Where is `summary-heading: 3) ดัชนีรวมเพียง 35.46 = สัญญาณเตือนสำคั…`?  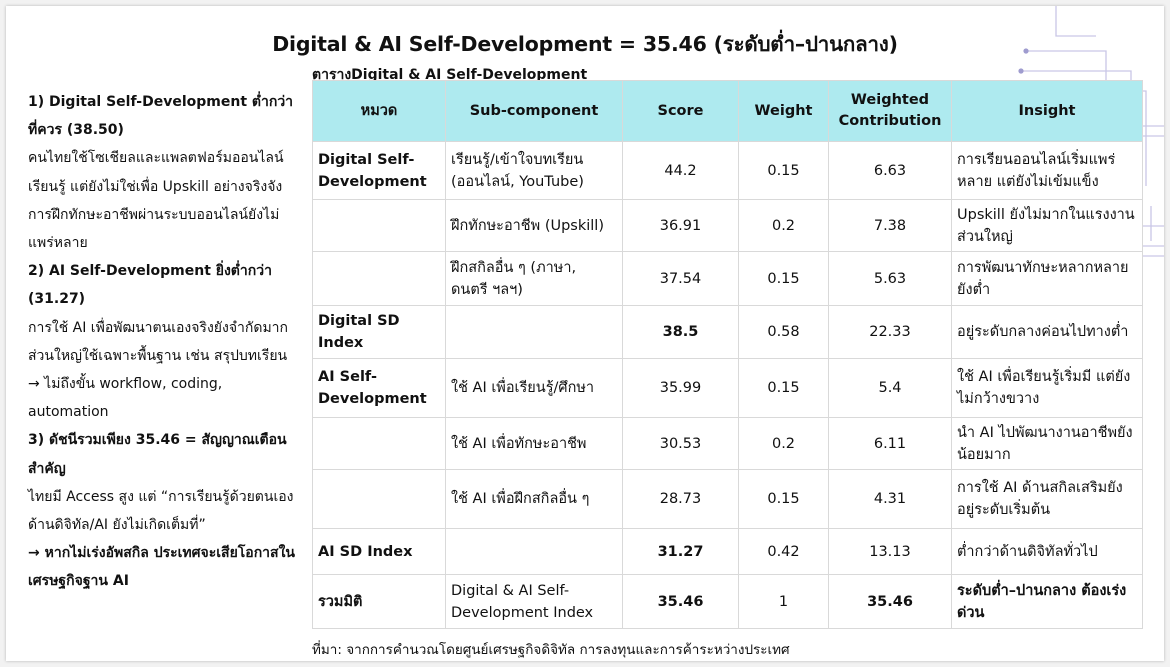
summary-heading: 3) ดัชนีรวมเพียง 35.46 = สัญญาณเตือนสำคั… is located at coordinates (157, 454).